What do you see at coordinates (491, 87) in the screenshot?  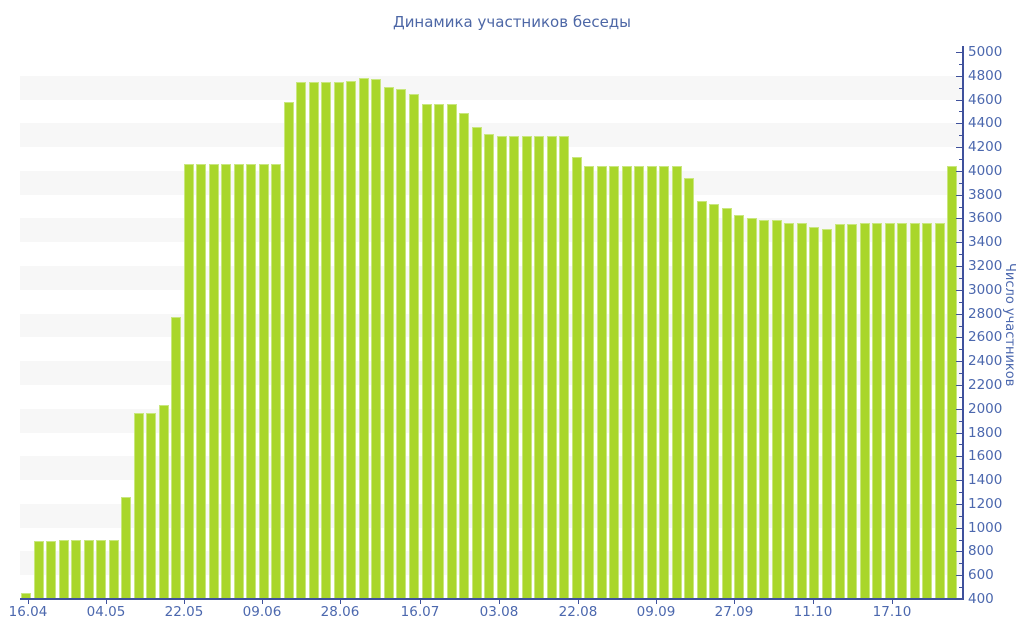 I see `grid-stripe` at bounding box center [491, 87].